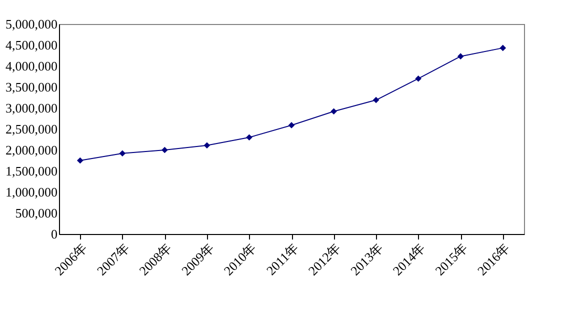  Describe the element at coordinates (282, 259) in the screenshot. I see `x-tick-label: 2011年` at that location.